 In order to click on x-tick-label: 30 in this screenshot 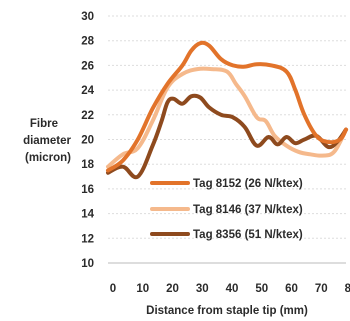, I will do `click(202, 289)`.